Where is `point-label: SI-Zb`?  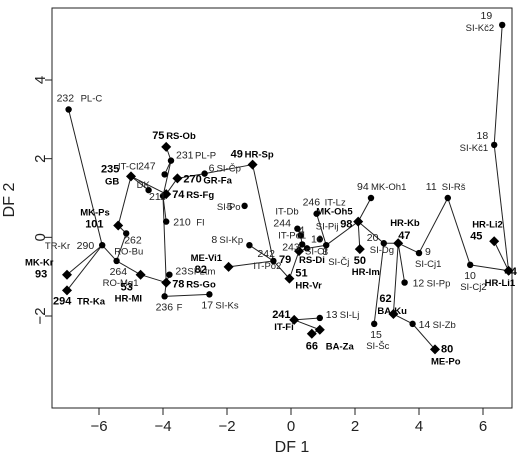
point-label: SI-Zb is located at coordinates (444, 325).